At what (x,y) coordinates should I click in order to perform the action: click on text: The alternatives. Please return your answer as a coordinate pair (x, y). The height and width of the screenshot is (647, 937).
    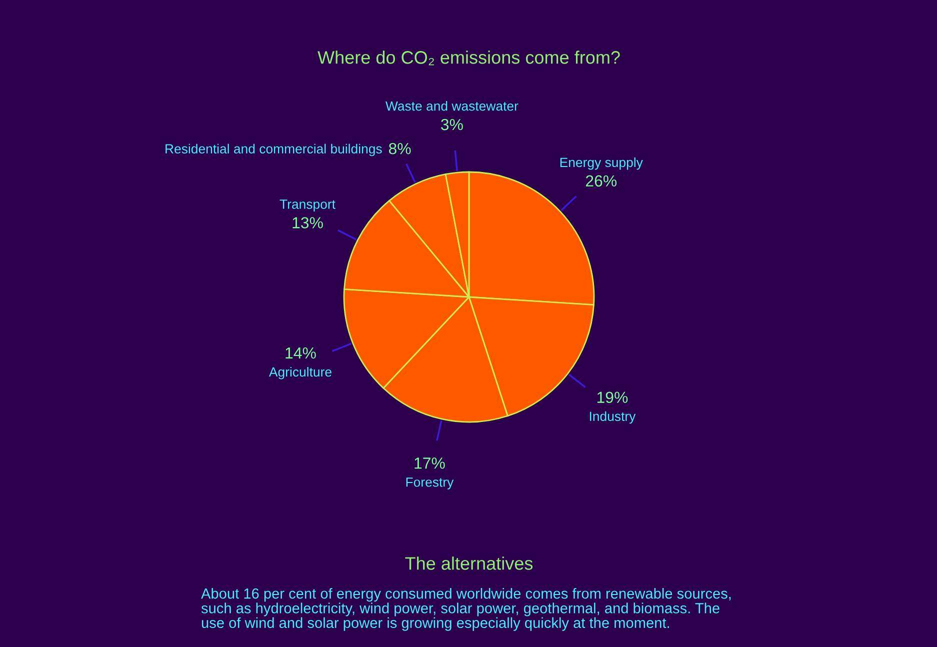
    Looking at the image, I should click on (469, 563).